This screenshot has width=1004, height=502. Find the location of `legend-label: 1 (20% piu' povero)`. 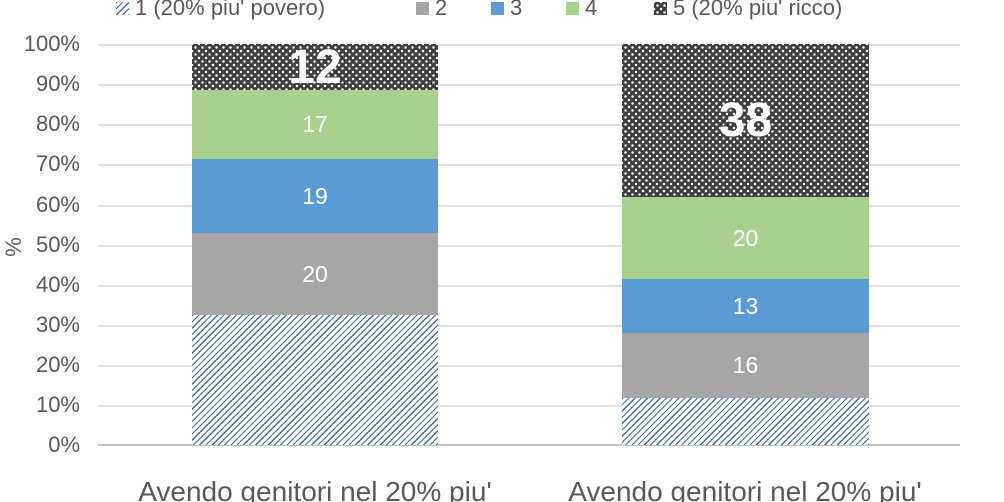

legend-label: 1 (20% piu' povero) is located at coordinates (230, 10).